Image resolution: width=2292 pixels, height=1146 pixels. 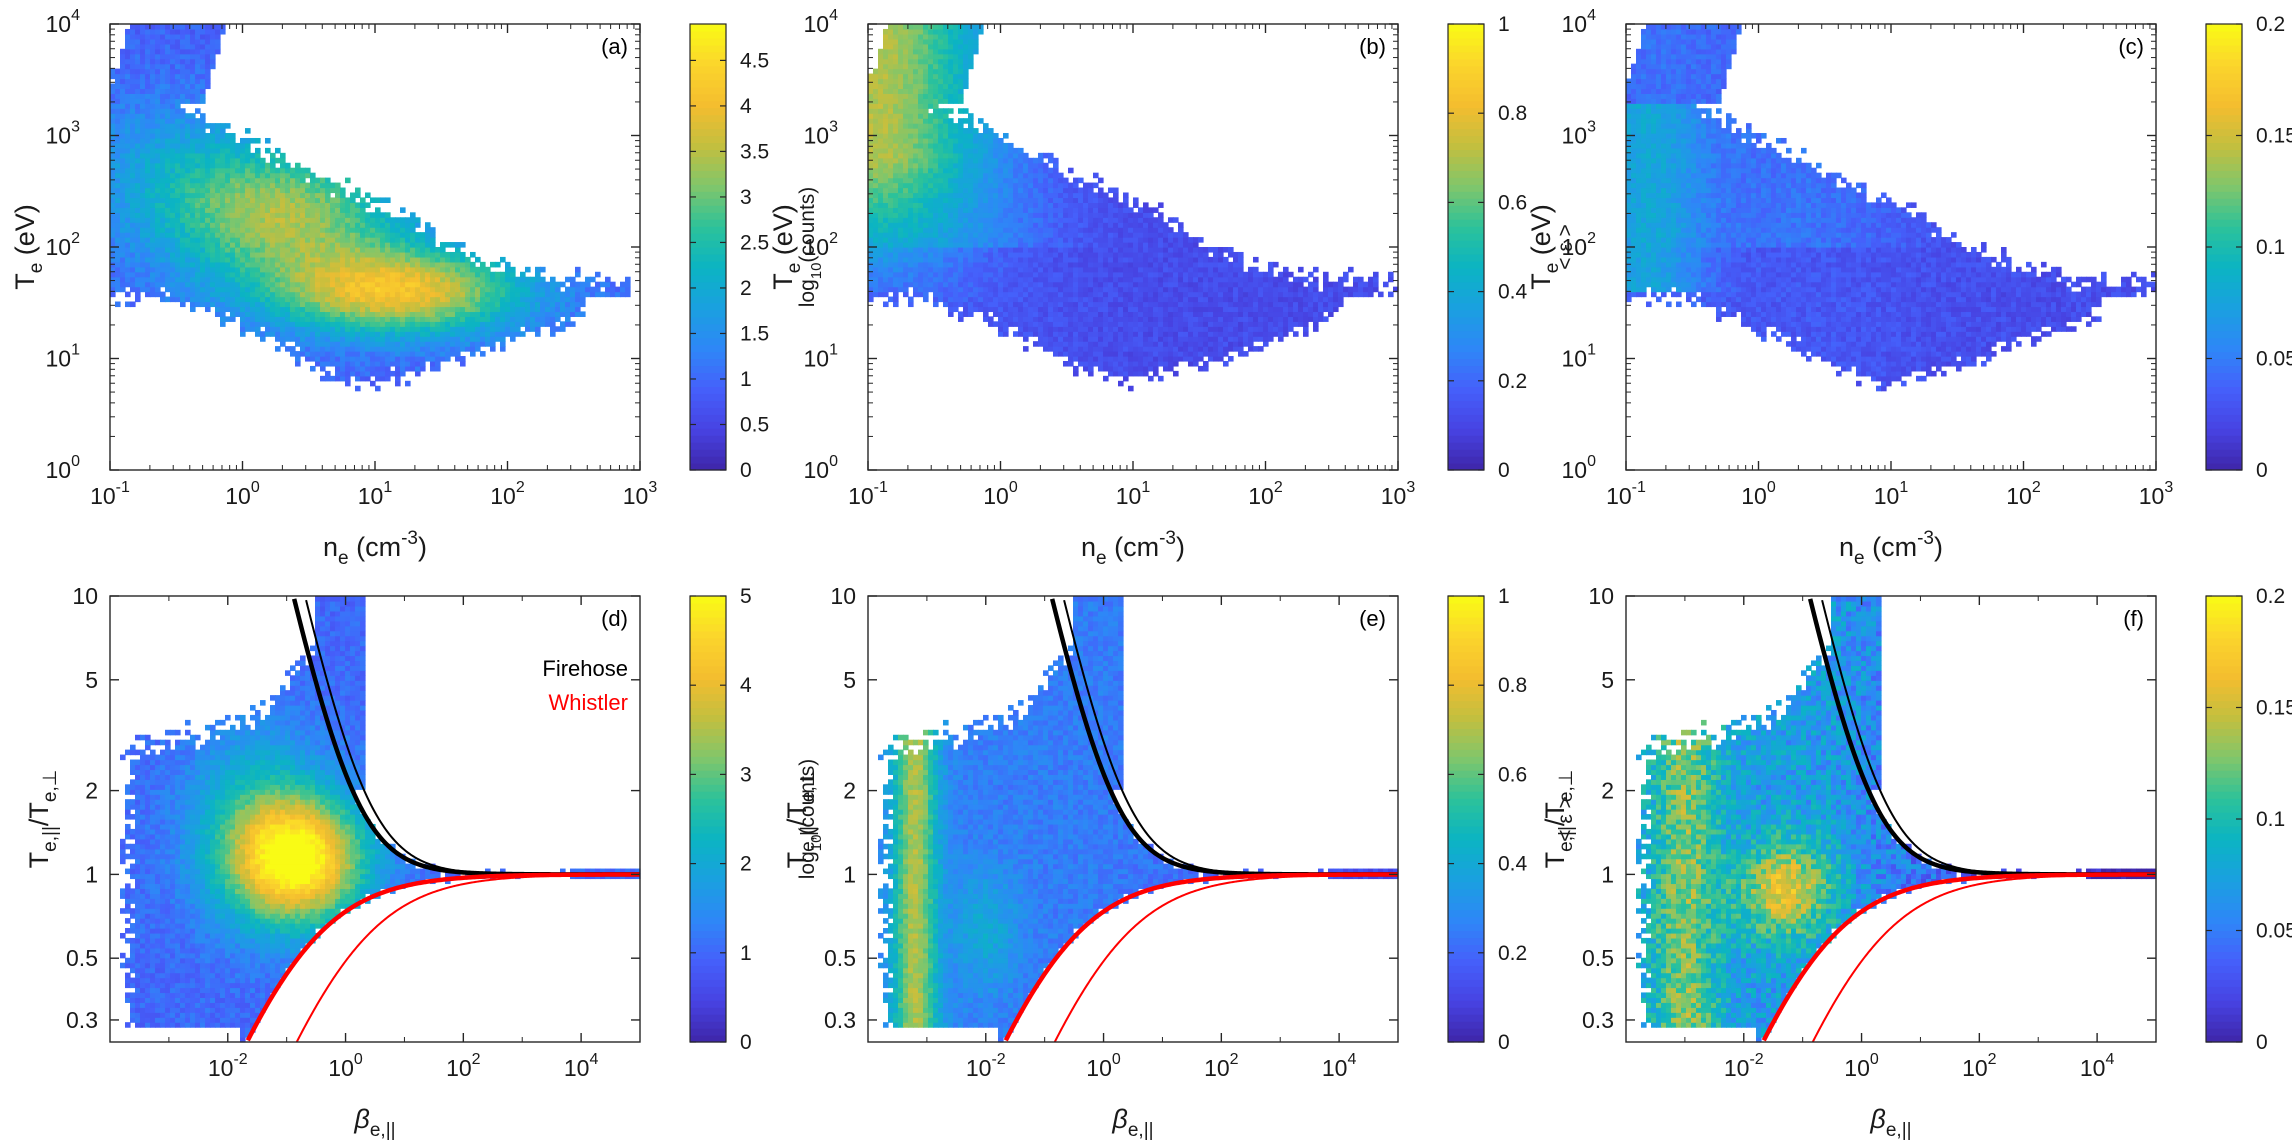 What do you see at coordinates (507, 494) in the screenshot?
I see `x-tick-label: 102` at bounding box center [507, 494].